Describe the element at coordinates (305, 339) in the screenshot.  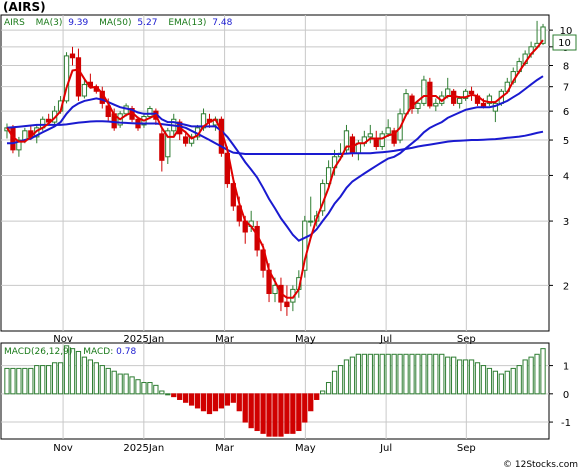
I see `price-x-label: May` at that location.